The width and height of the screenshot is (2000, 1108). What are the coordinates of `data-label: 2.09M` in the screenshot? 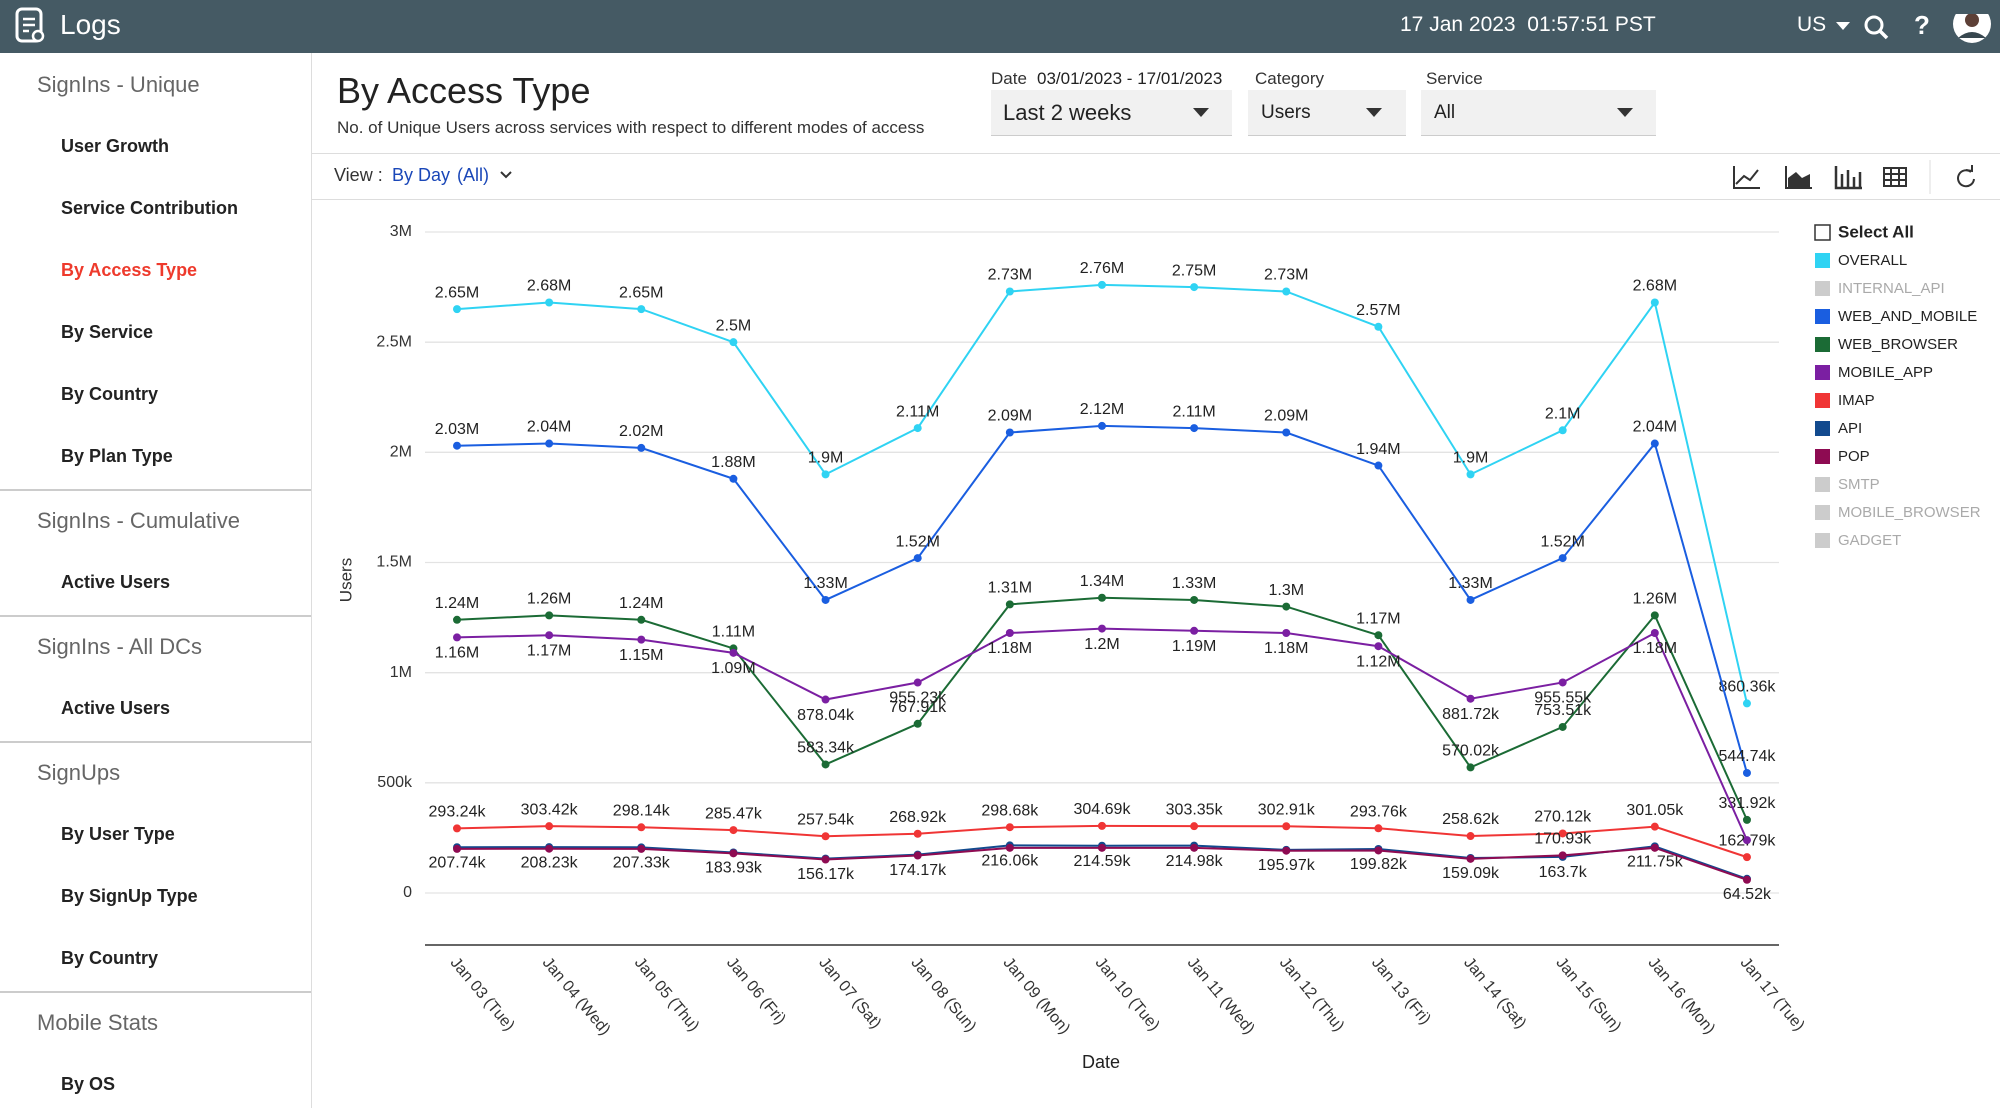 It's located at (1286, 416).